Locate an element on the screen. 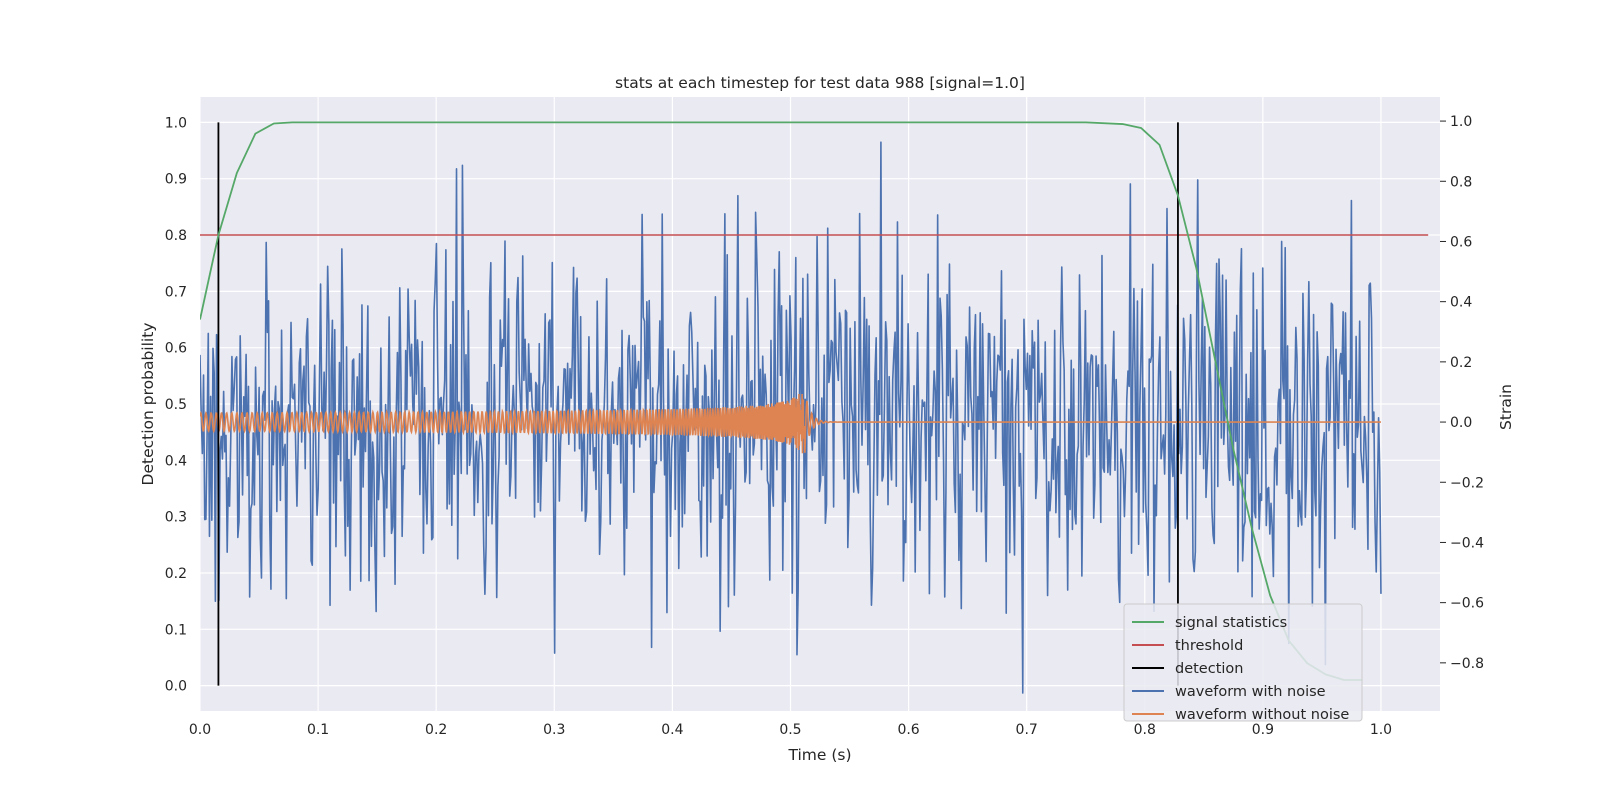  y-ticks-left: 0.0 0.1 0.2 0.3 0.4 0.5 0.6 0.7 0.8 0.9 1.0 is located at coordinates (176, 404).